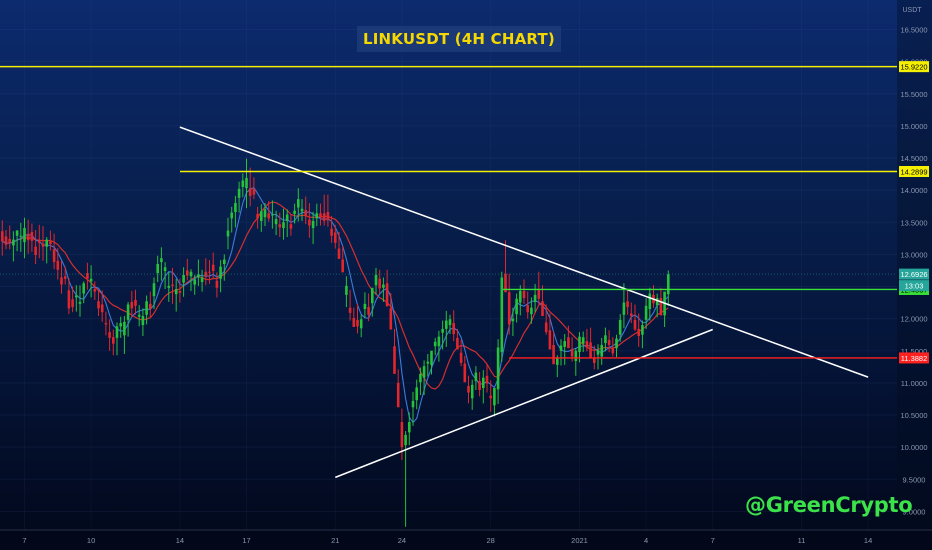 The image size is (932, 550). I want to click on x-tick-label: 11, so click(802, 540).